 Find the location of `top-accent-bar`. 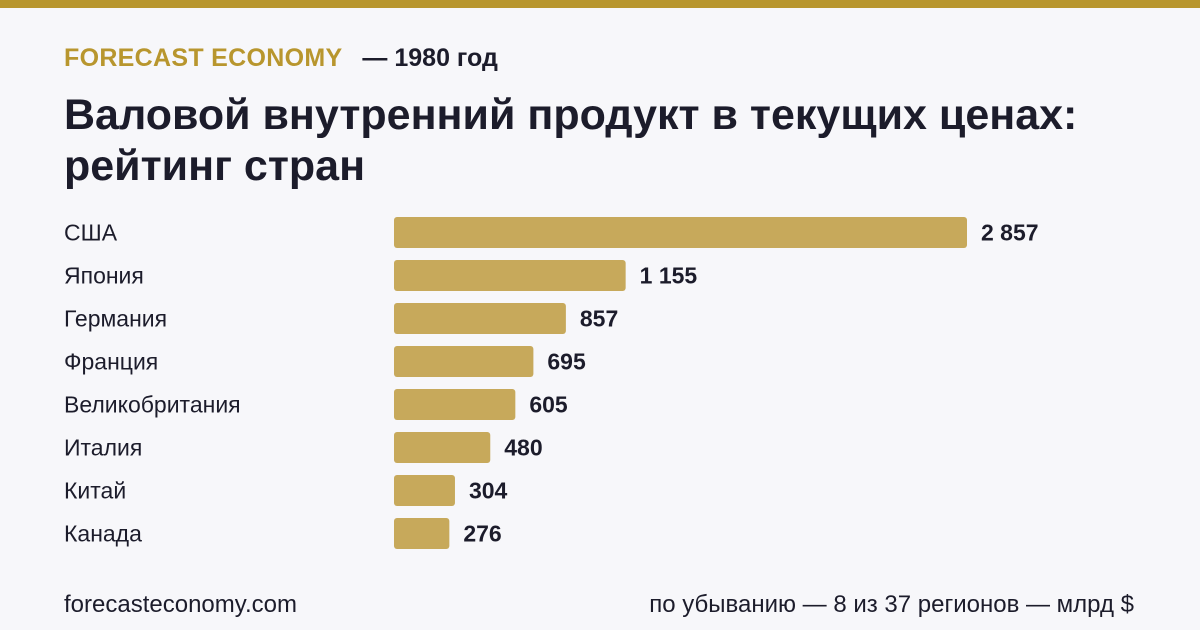

top-accent-bar is located at coordinates (600, 4).